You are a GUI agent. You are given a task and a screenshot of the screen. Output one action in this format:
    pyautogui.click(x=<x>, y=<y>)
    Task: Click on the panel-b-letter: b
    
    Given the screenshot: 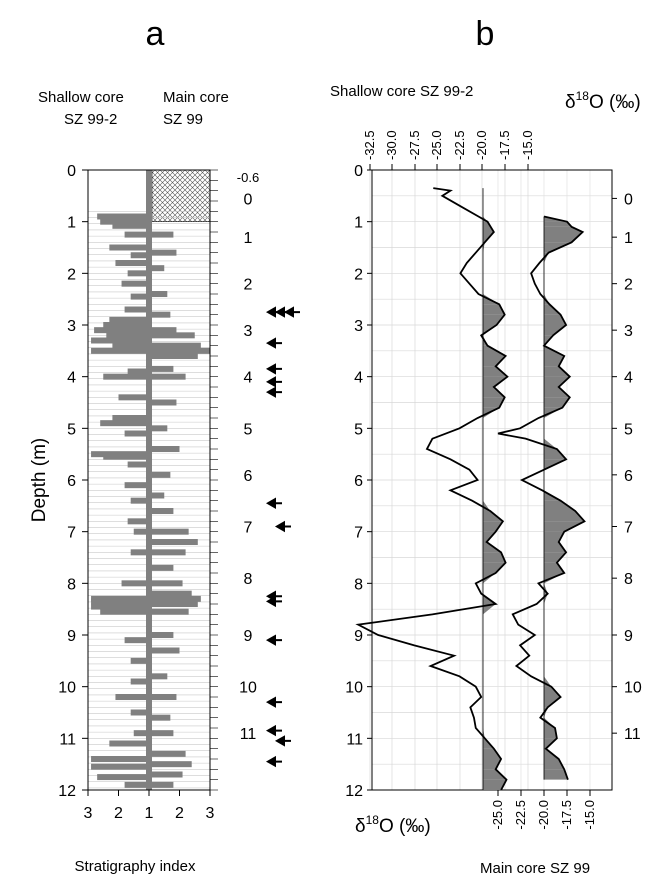 What is the action you would take?
    pyautogui.click(x=485, y=34)
    